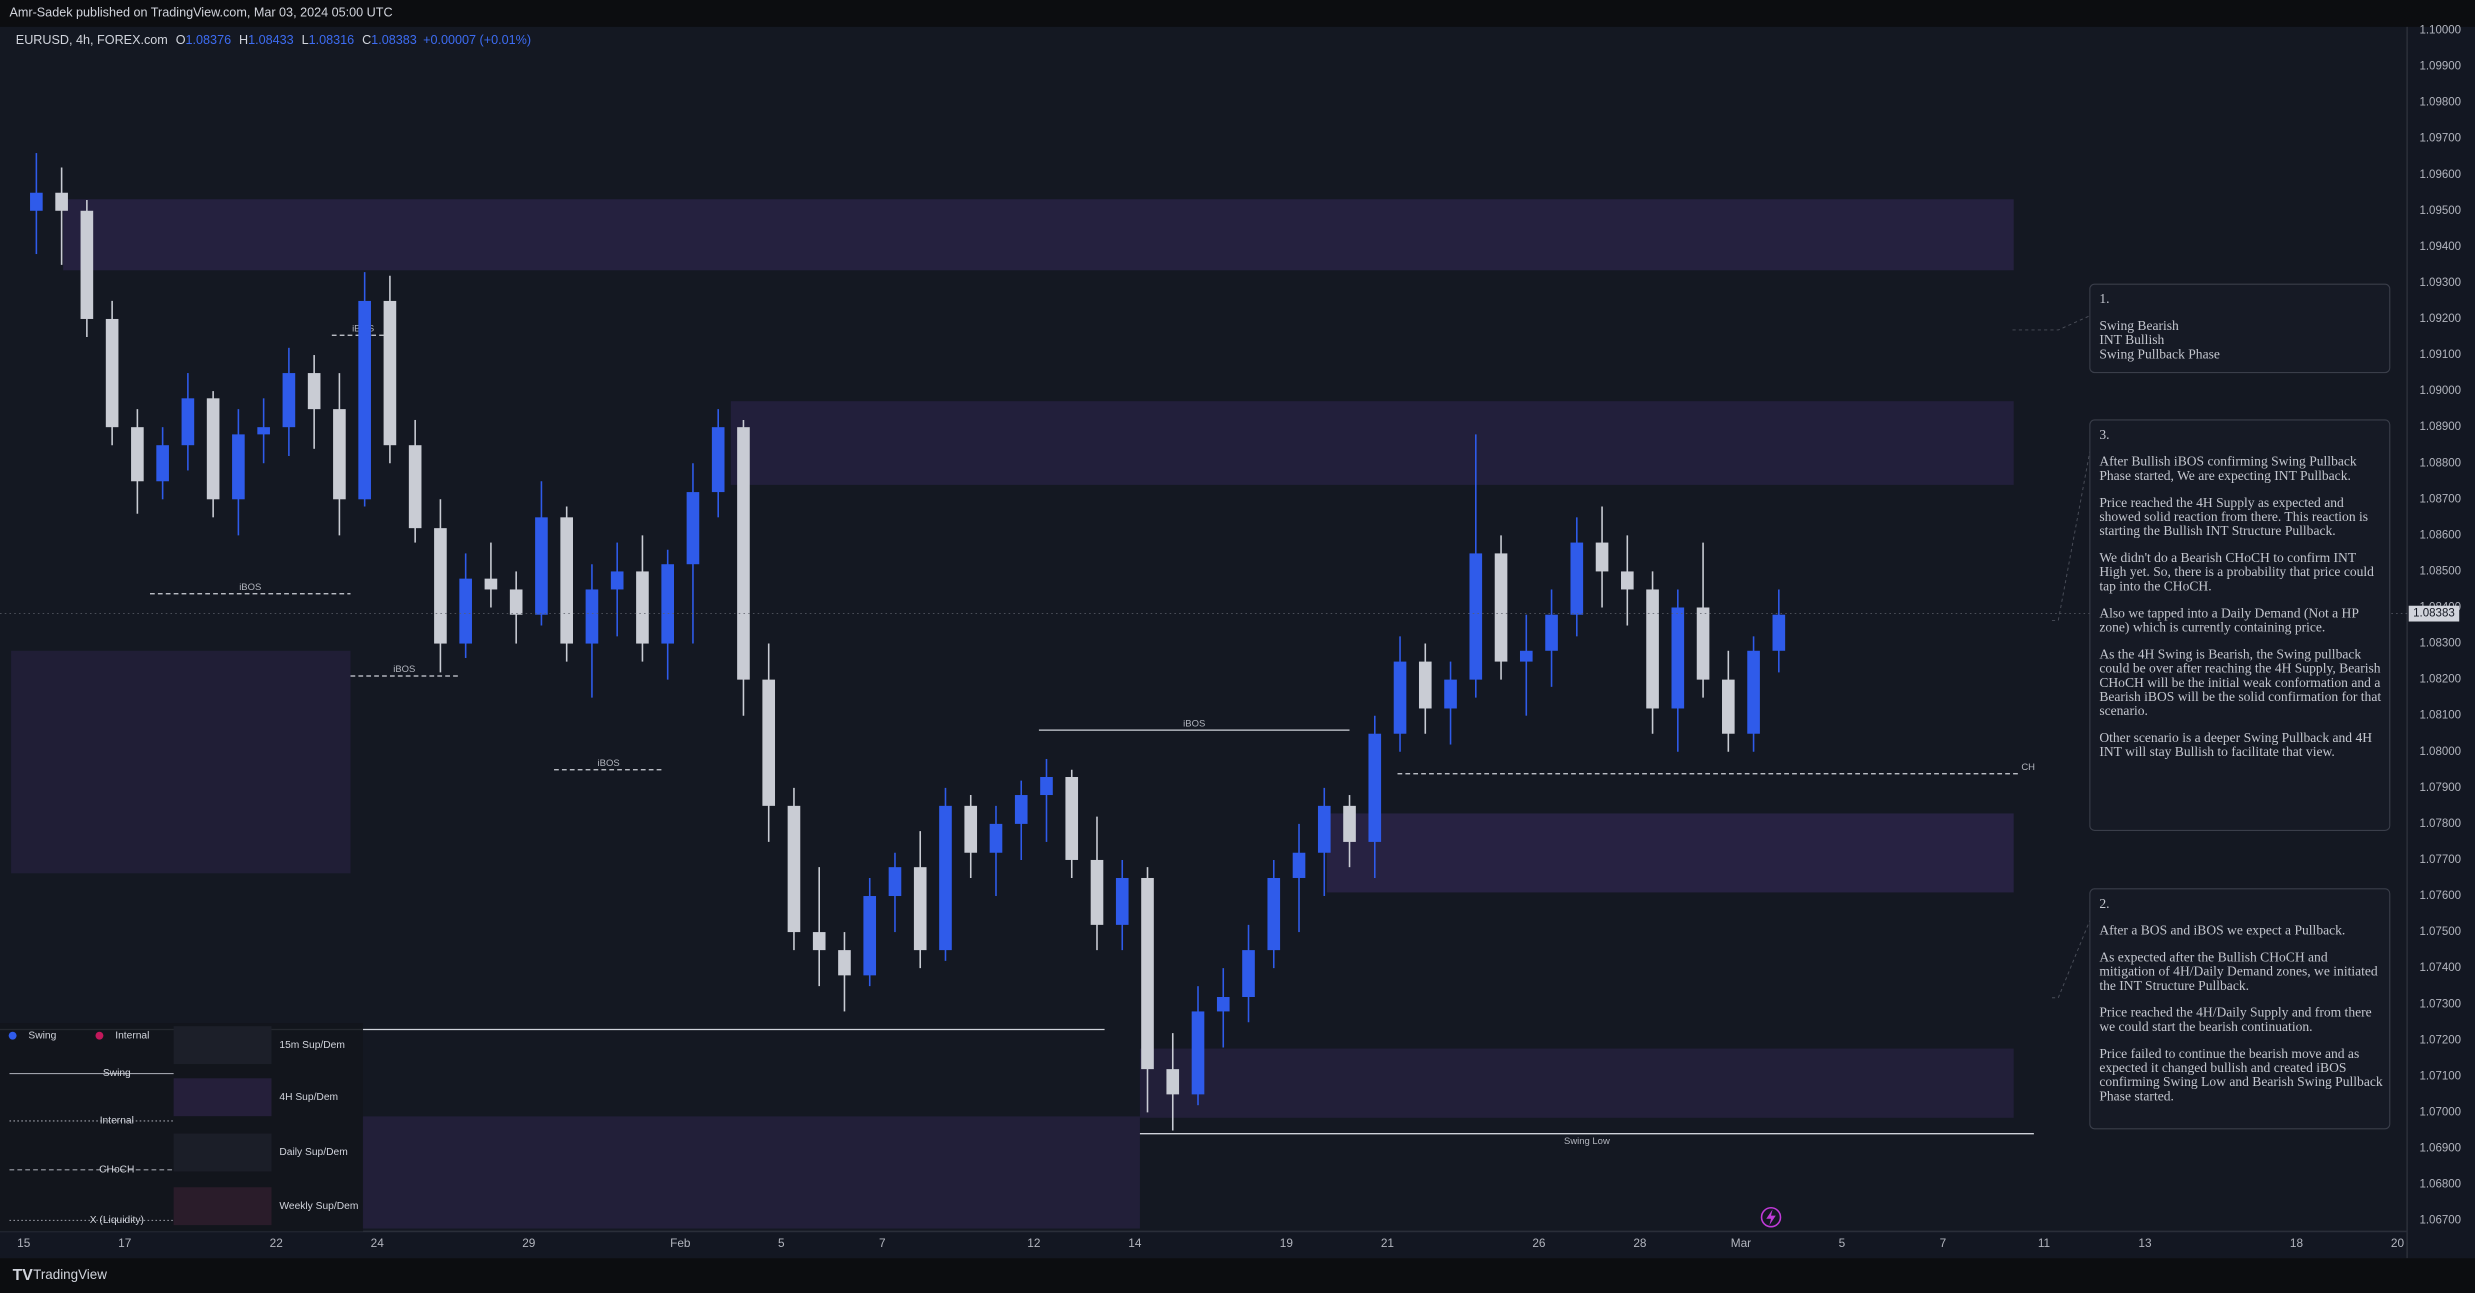 This screenshot has width=2475, height=1293. Describe the element at coordinates (2440, 644) in the screenshot. I see `y-tick-label: 1.08300` at that location.